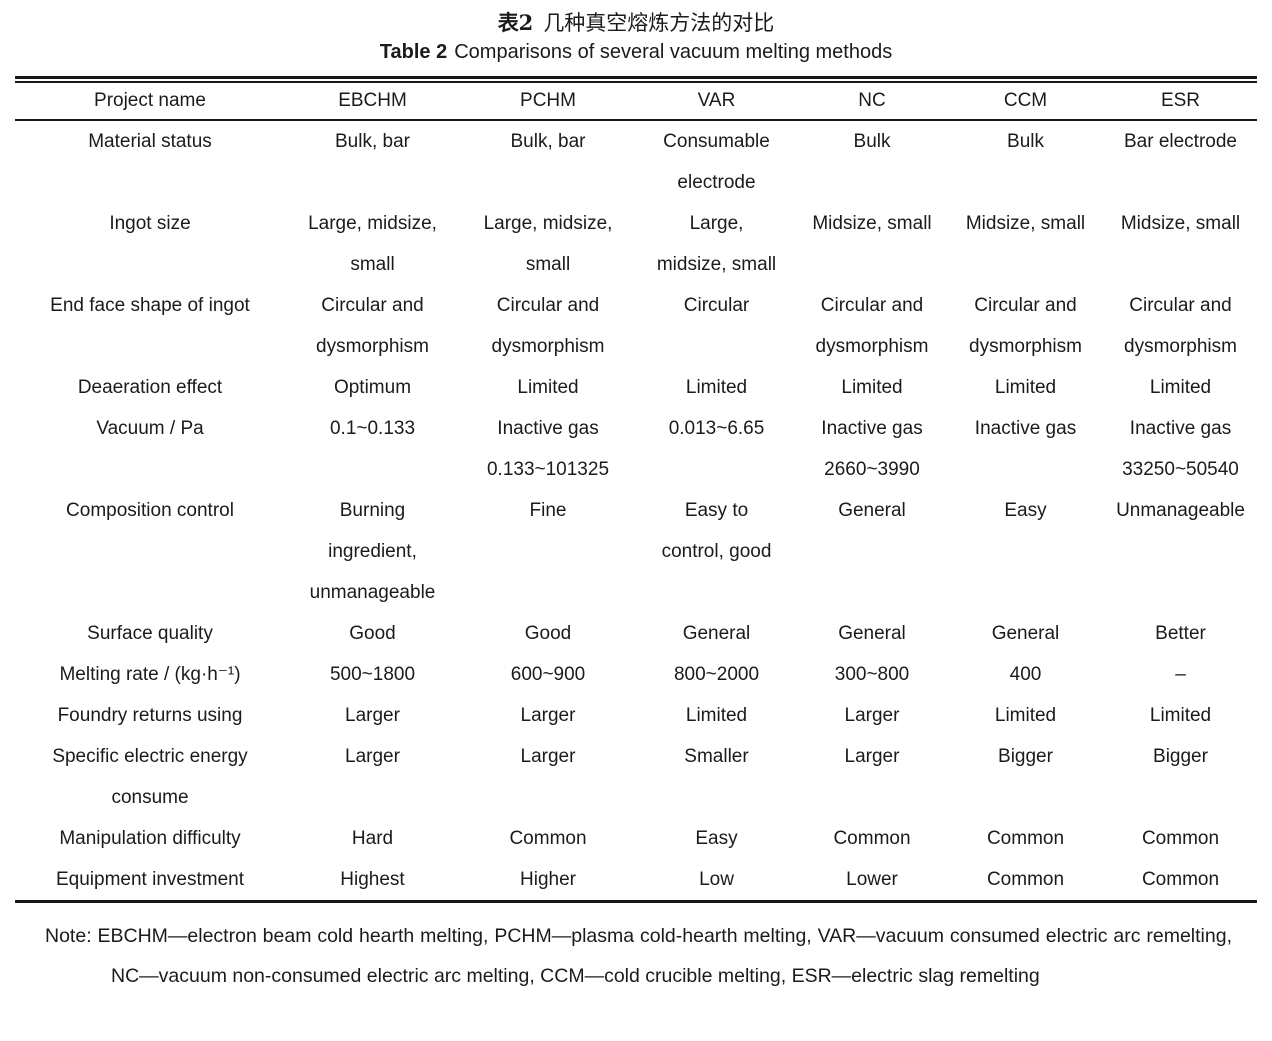  What do you see at coordinates (1025, 674) in the screenshot?
I see `value-cell: 400` at bounding box center [1025, 674].